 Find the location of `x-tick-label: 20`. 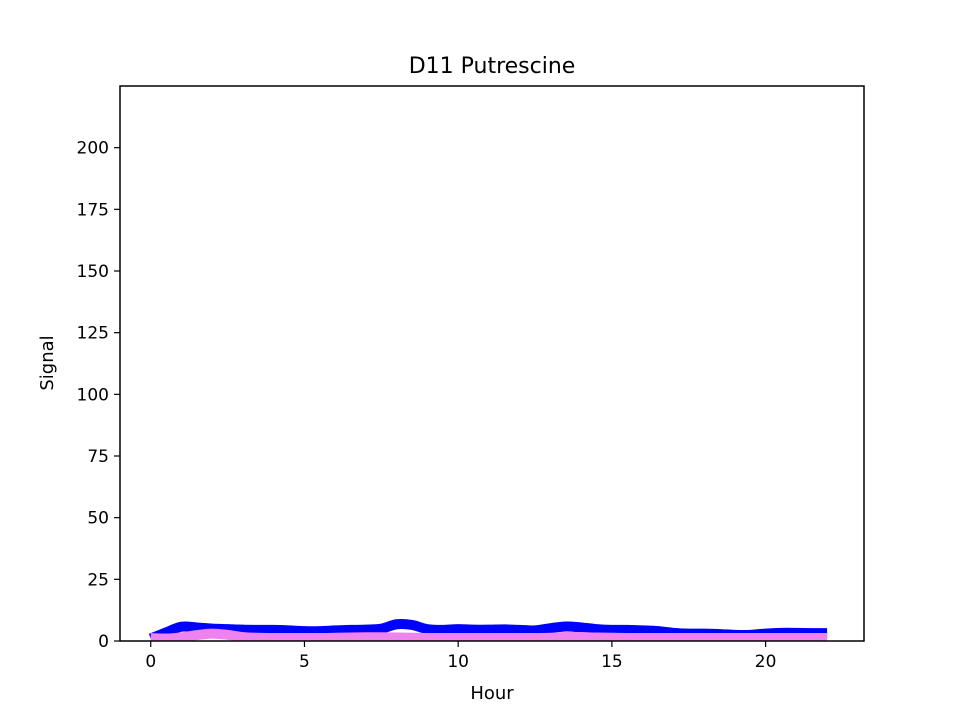

x-tick-label: 20 is located at coordinates (766, 662).